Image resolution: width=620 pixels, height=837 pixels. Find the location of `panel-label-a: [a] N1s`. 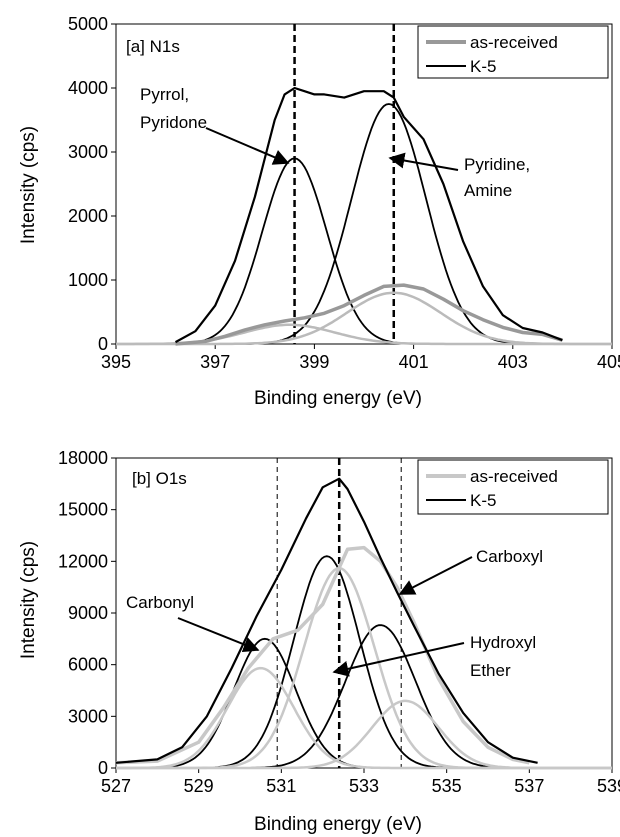

panel-label-a: [a] N1s is located at coordinates (153, 46).